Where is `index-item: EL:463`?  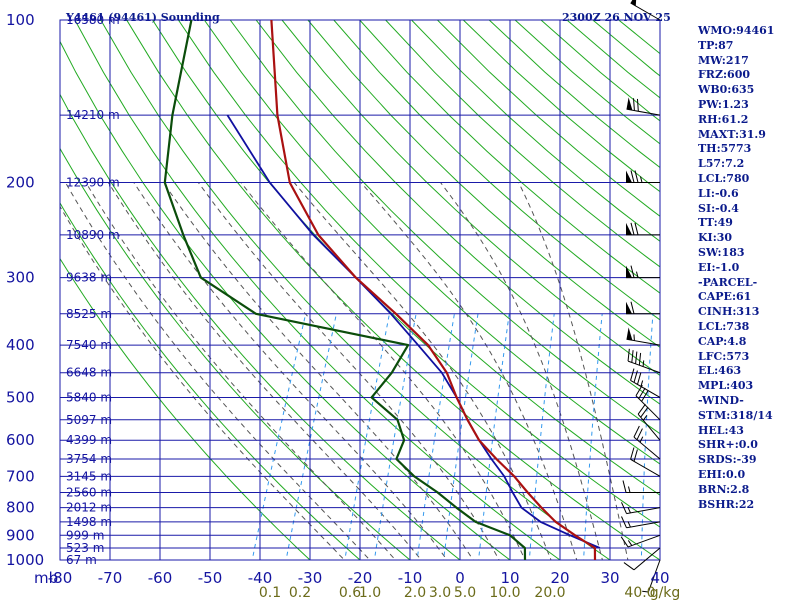 index-item: EL:463 is located at coordinates (720, 371).